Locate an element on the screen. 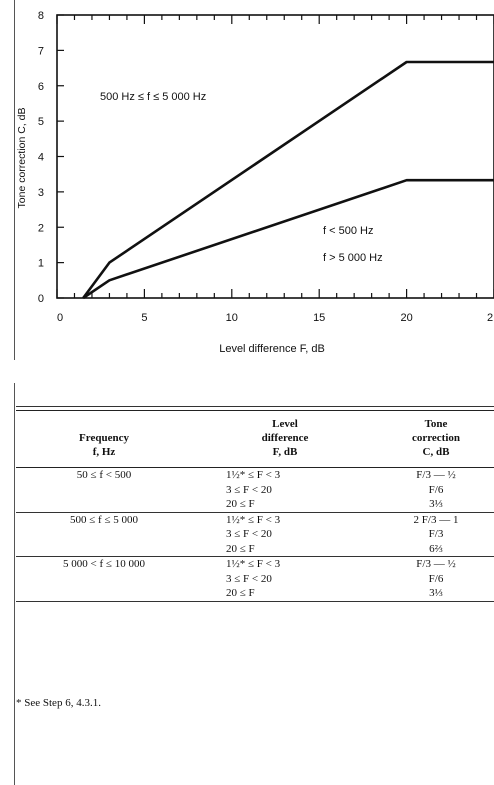 The height and width of the screenshot is (785, 494). y-tick-label: 2 is located at coordinates (41, 228).